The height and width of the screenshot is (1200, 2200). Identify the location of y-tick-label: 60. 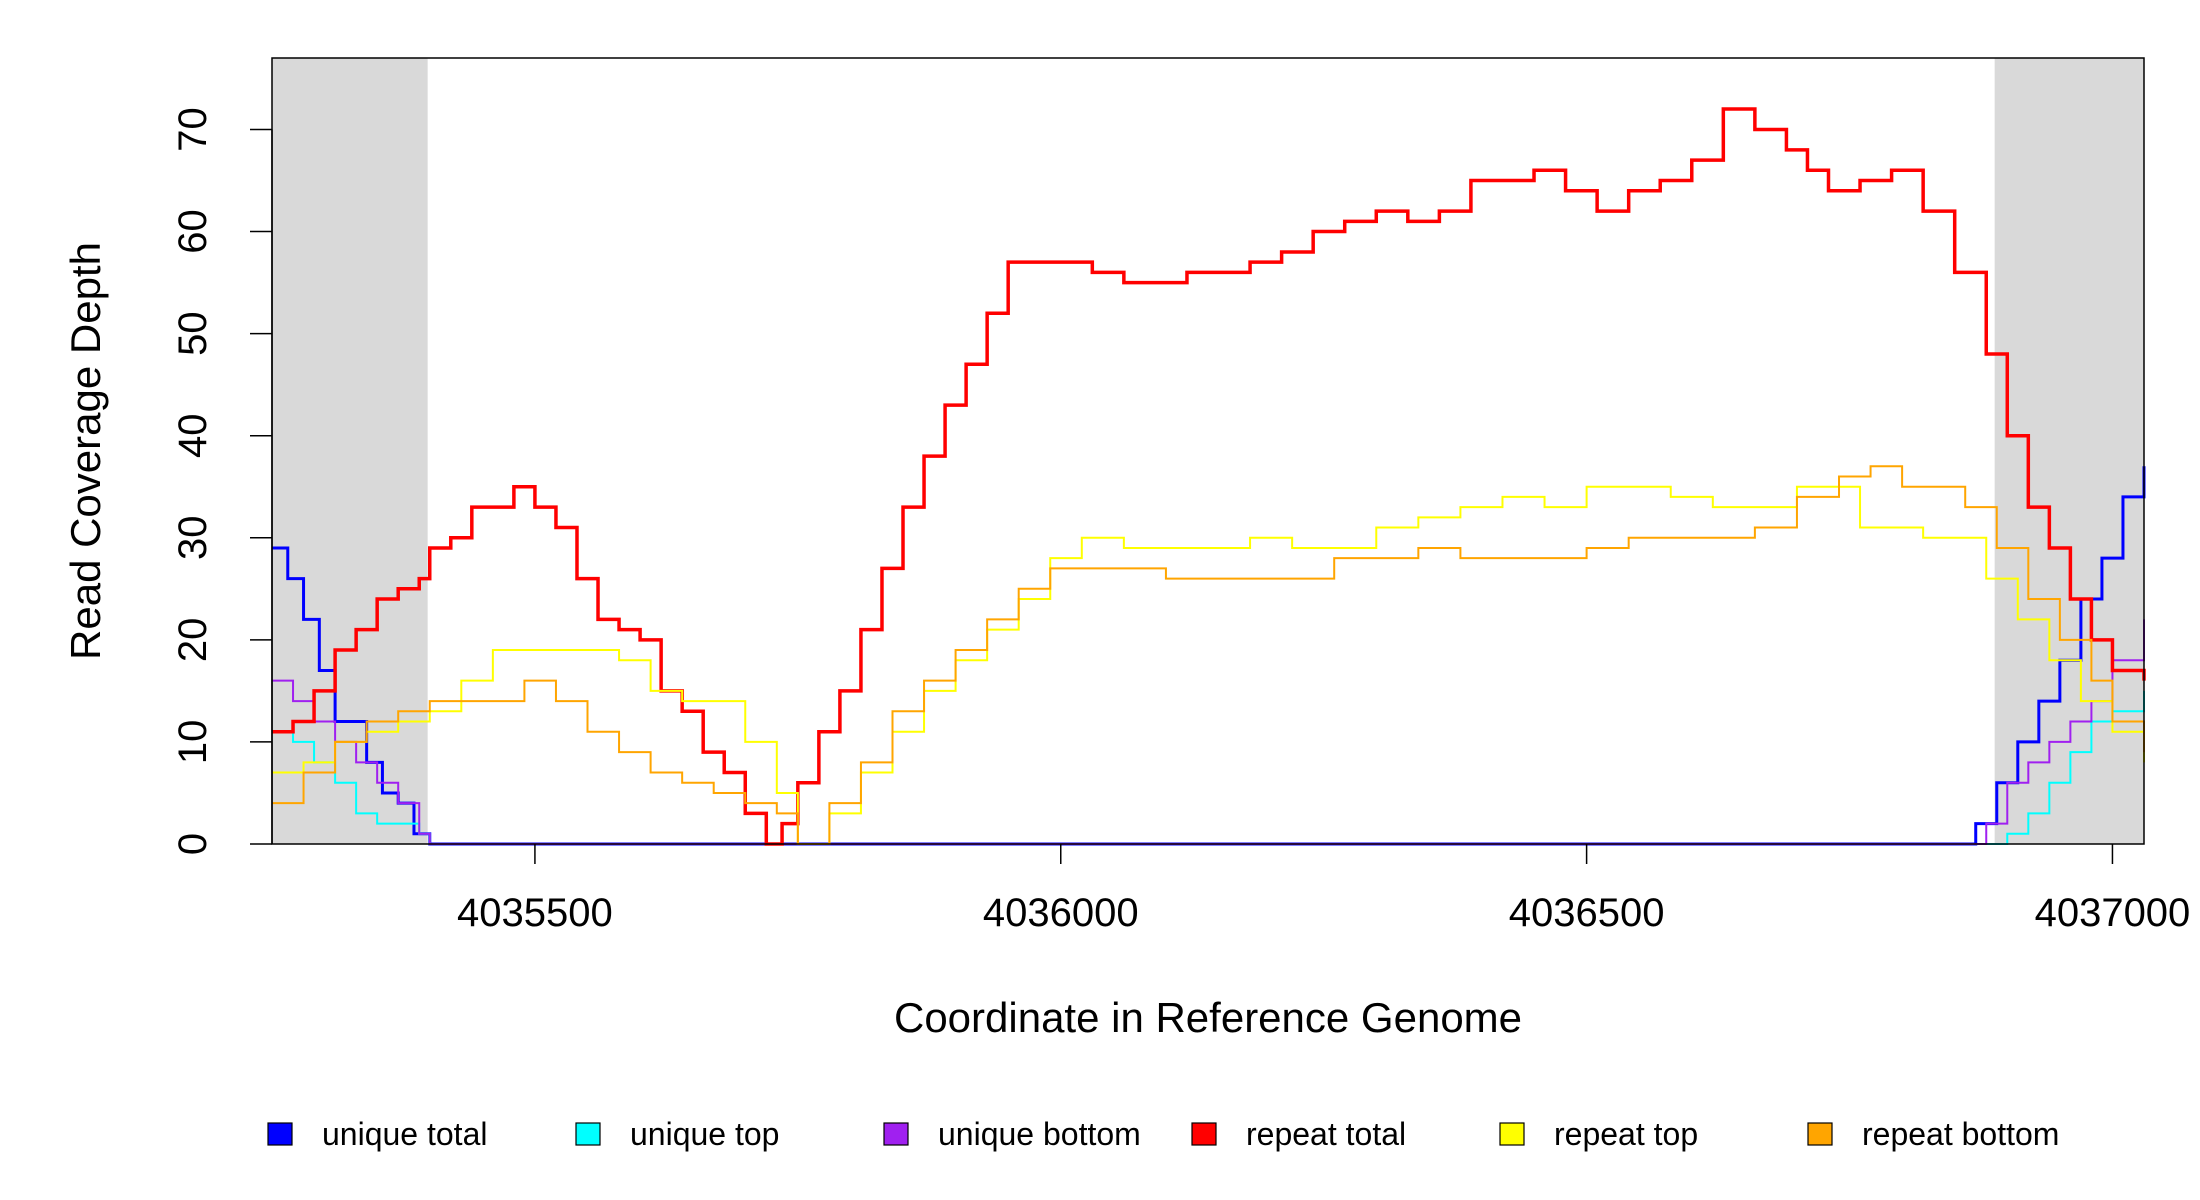
(193, 231).